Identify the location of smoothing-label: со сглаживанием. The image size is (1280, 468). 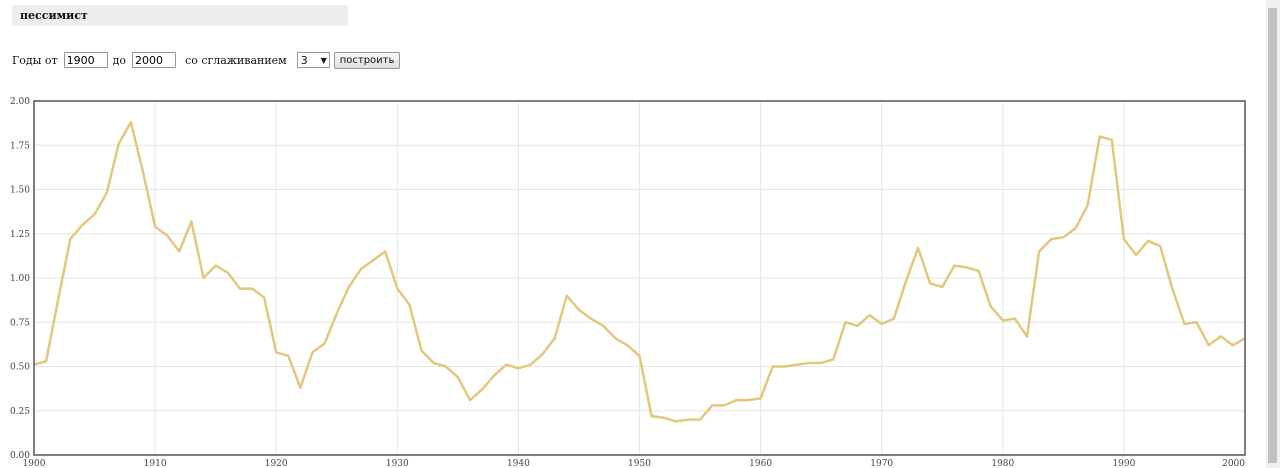
(236, 60).